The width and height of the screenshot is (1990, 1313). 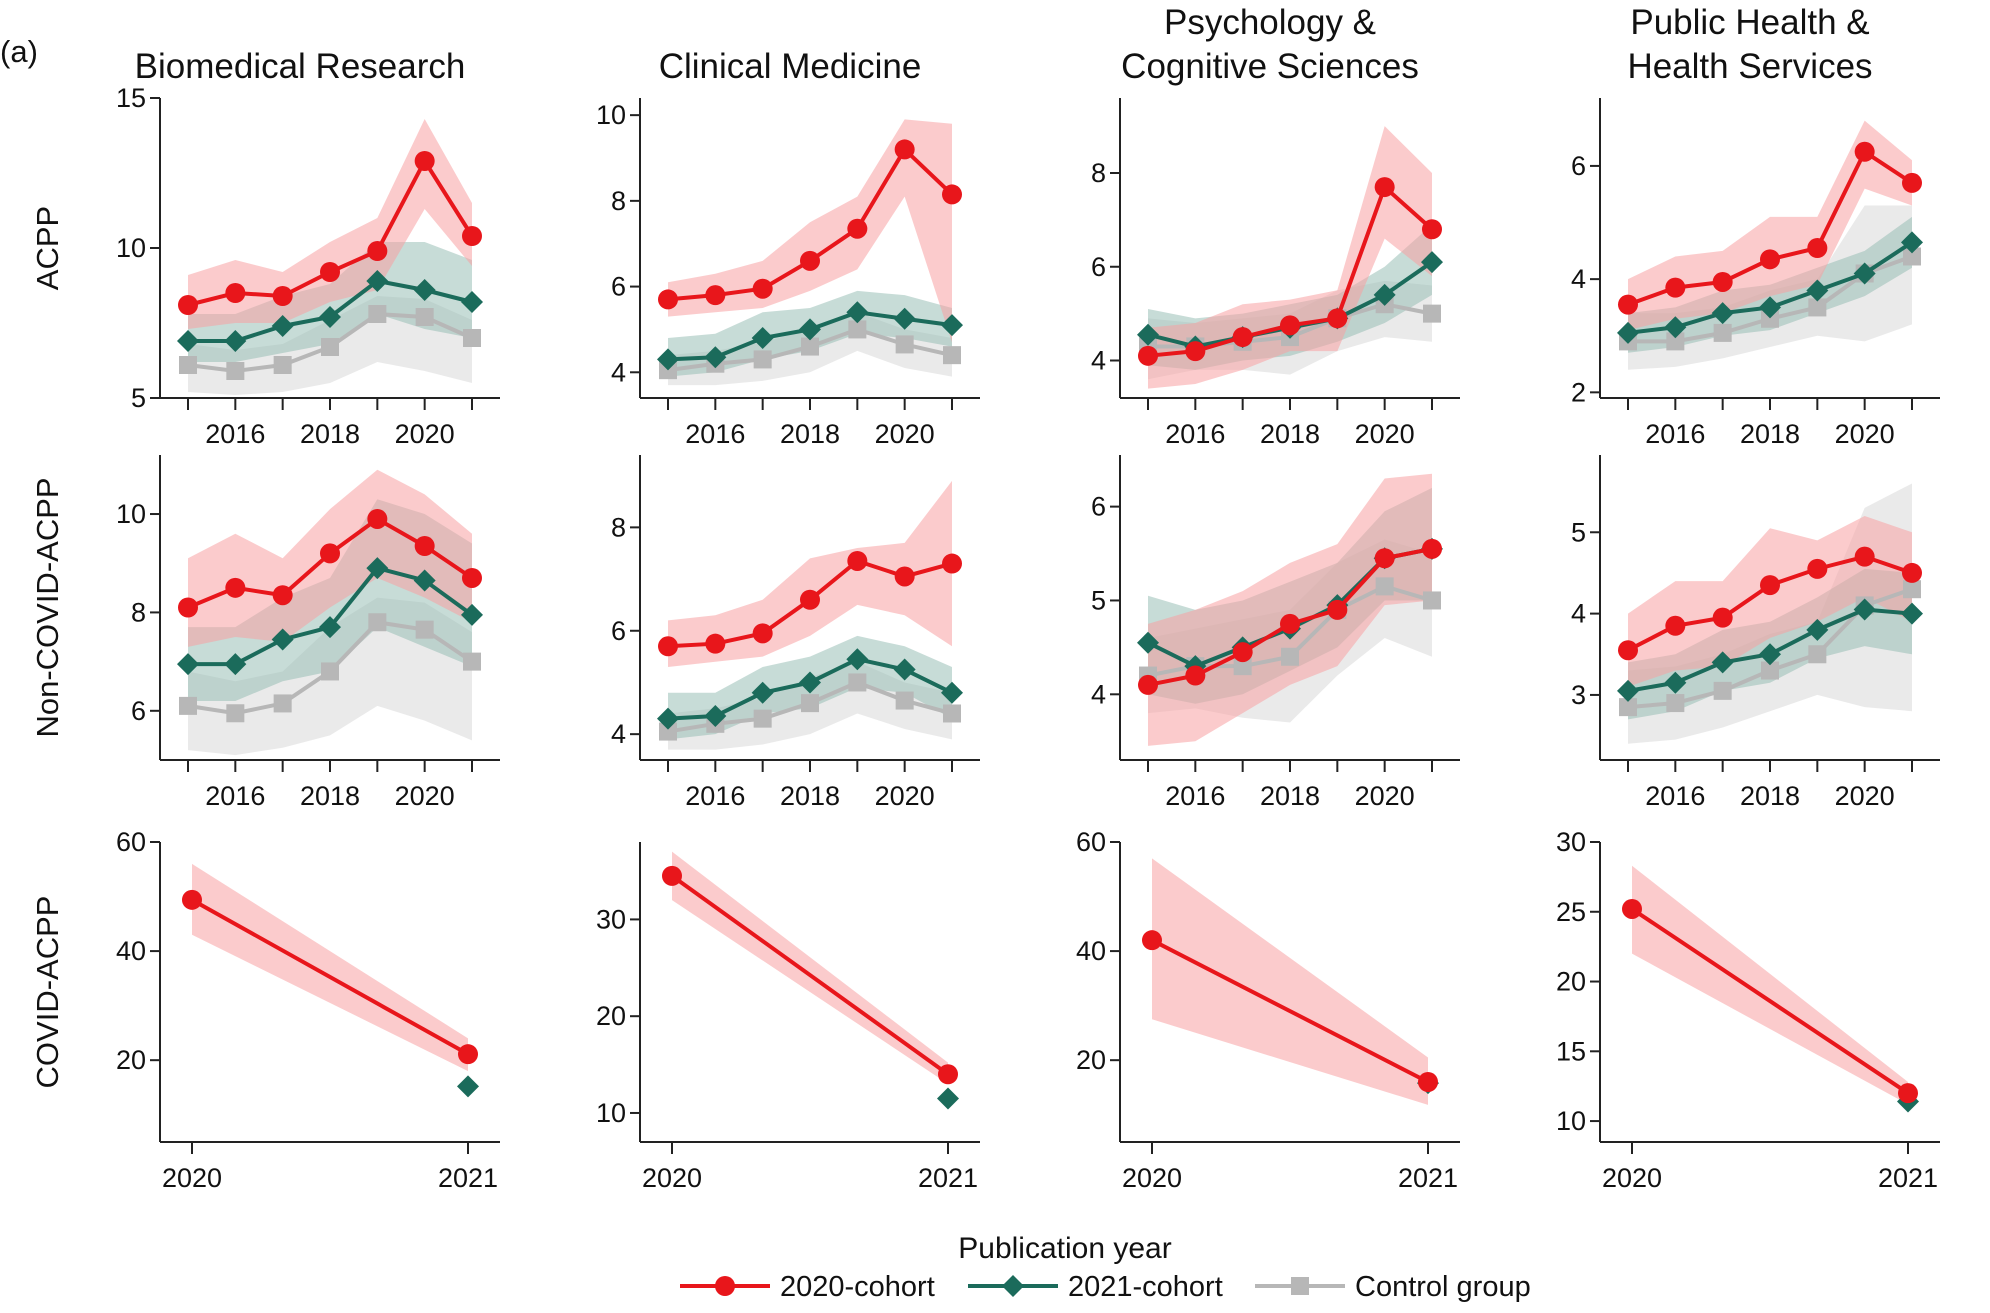 I want to click on panel-label: (a), so click(x=19, y=51).